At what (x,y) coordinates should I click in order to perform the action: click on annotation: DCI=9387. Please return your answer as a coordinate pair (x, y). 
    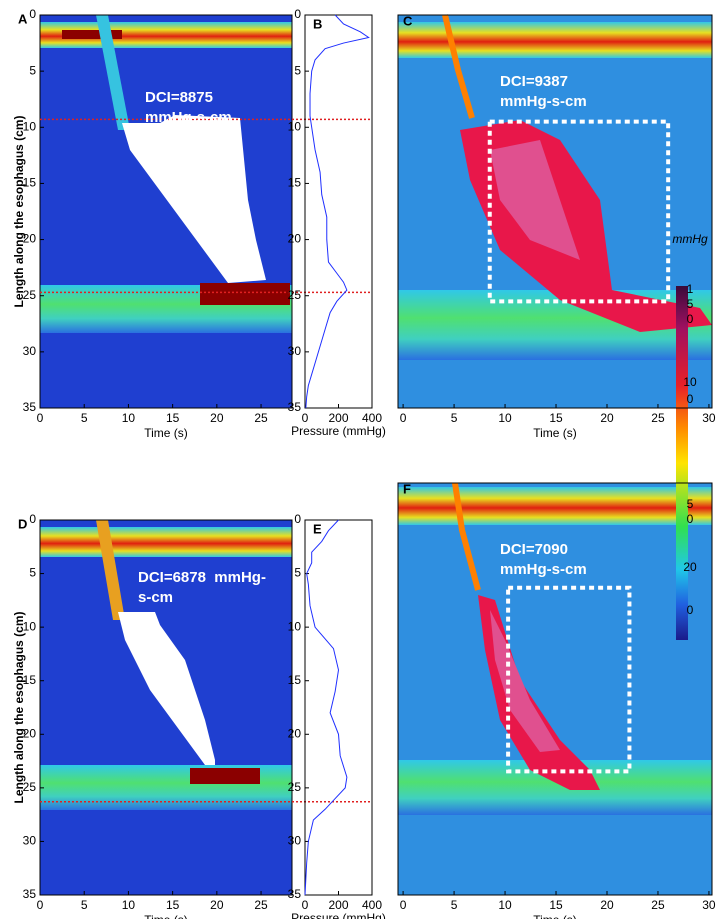
    Looking at the image, I should click on (534, 81).